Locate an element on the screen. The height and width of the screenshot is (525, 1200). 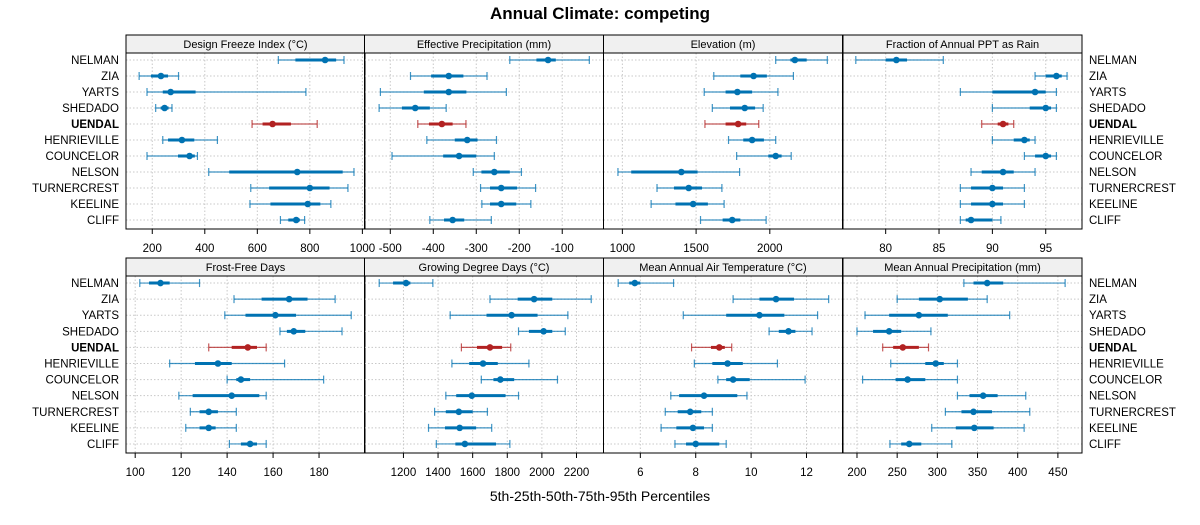
site-label-left: UENDAL is located at coordinates (95, 348).